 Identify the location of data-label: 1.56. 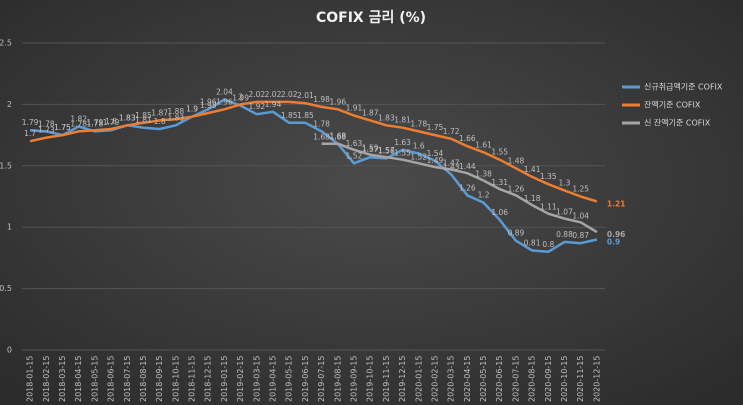
(386, 150).